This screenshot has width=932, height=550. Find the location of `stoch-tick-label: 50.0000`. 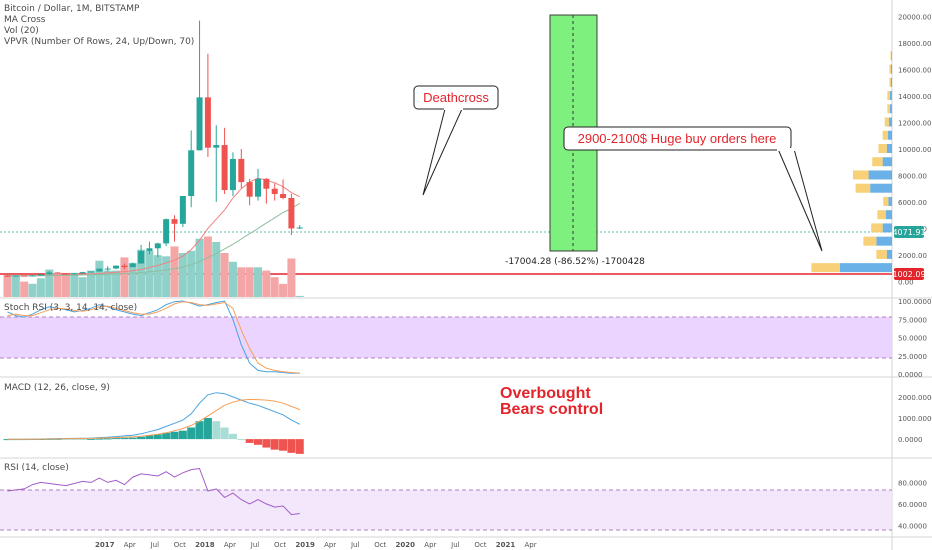

stoch-tick-label: 50.0000 is located at coordinates (912, 339).